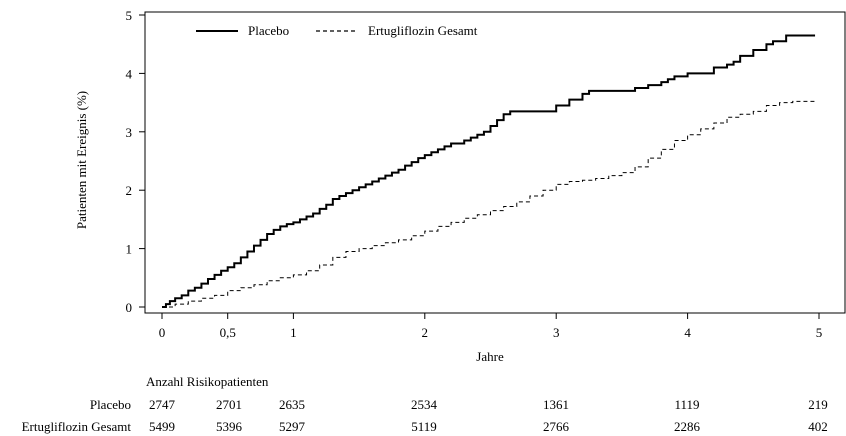 The image size is (846, 436). Describe the element at coordinates (556, 332) in the screenshot. I see `x-tick-label: 3` at that location.